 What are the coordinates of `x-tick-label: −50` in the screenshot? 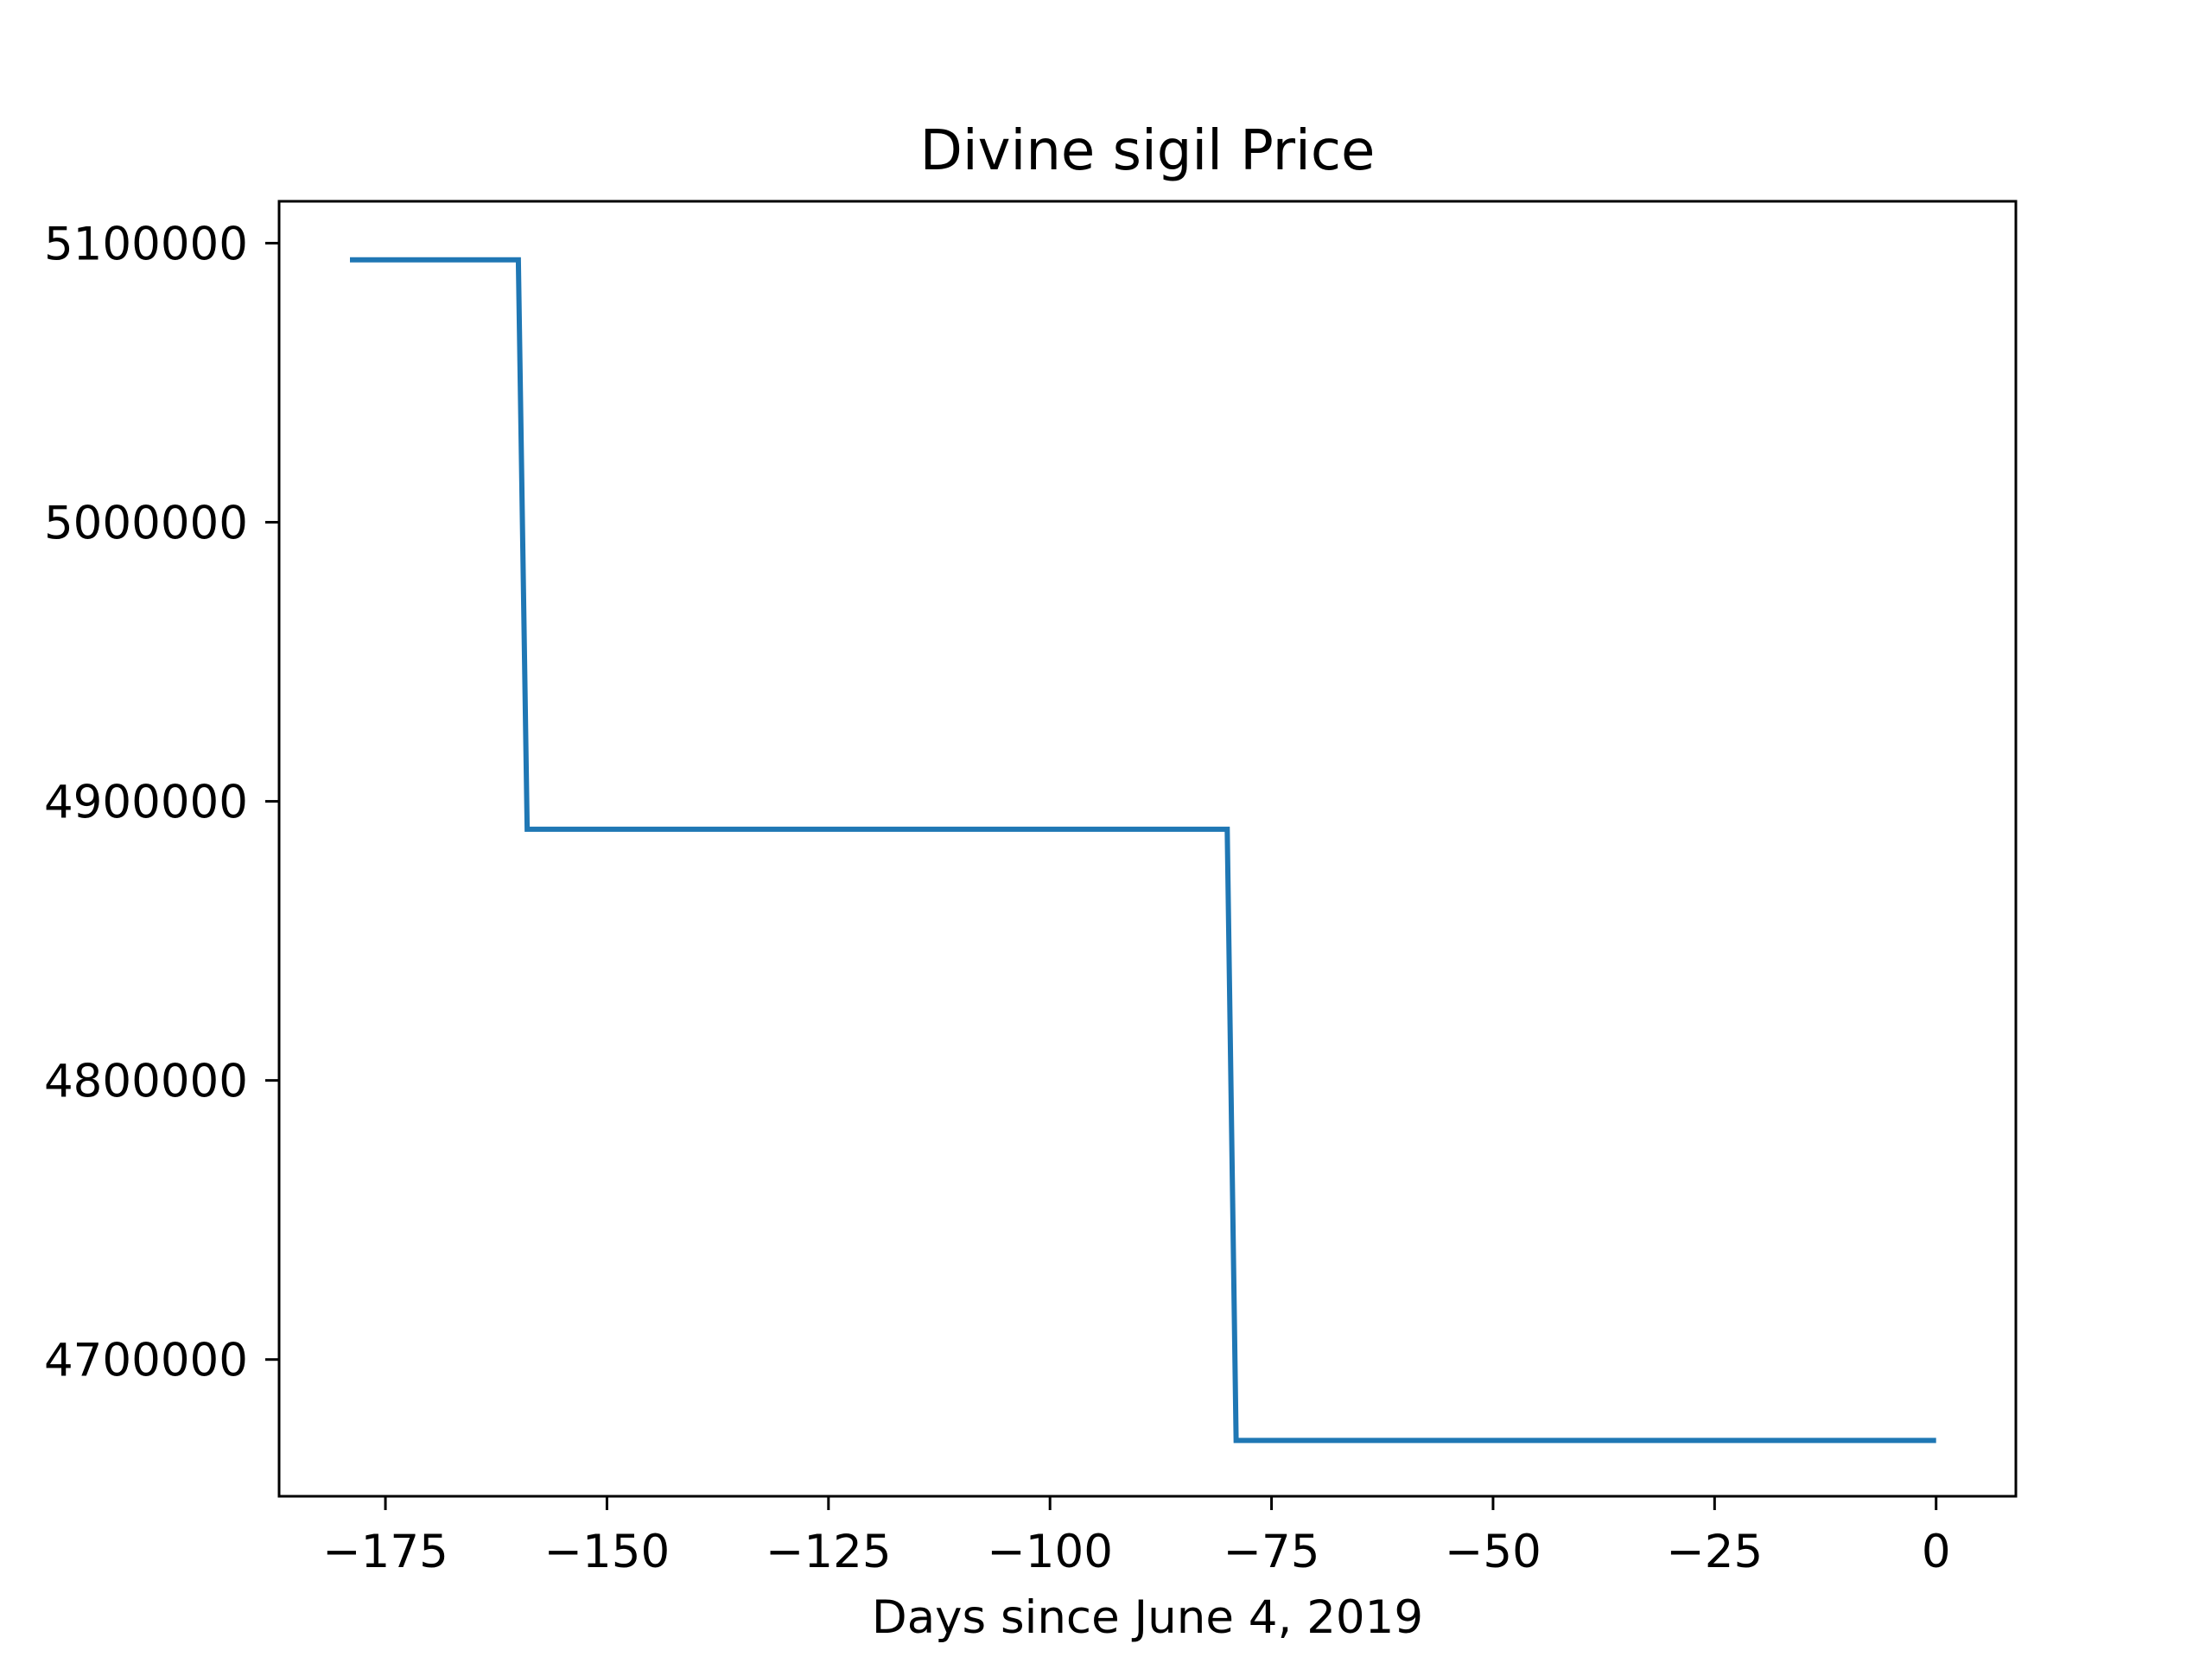 It's located at (1493, 1552).